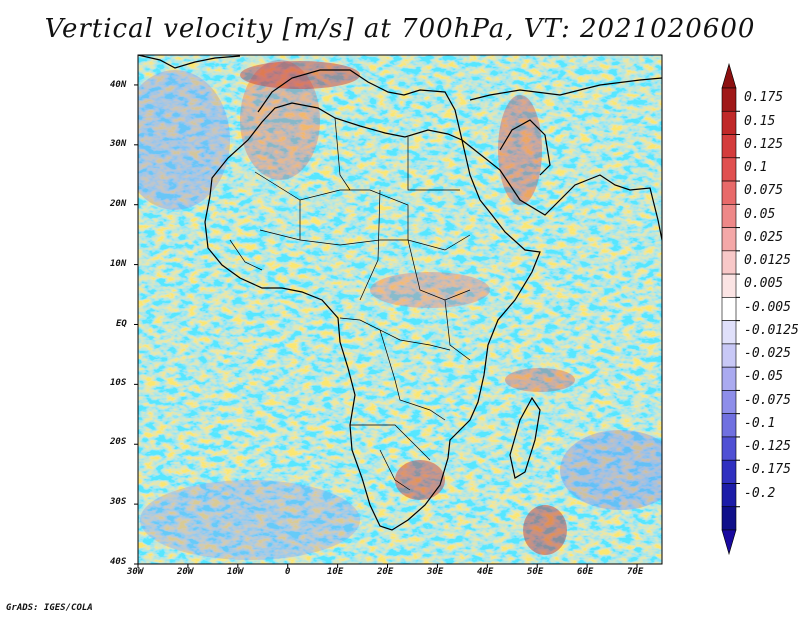  What do you see at coordinates (535, 572) in the screenshot?
I see `lon-label: 50E` at bounding box center [535, 572].